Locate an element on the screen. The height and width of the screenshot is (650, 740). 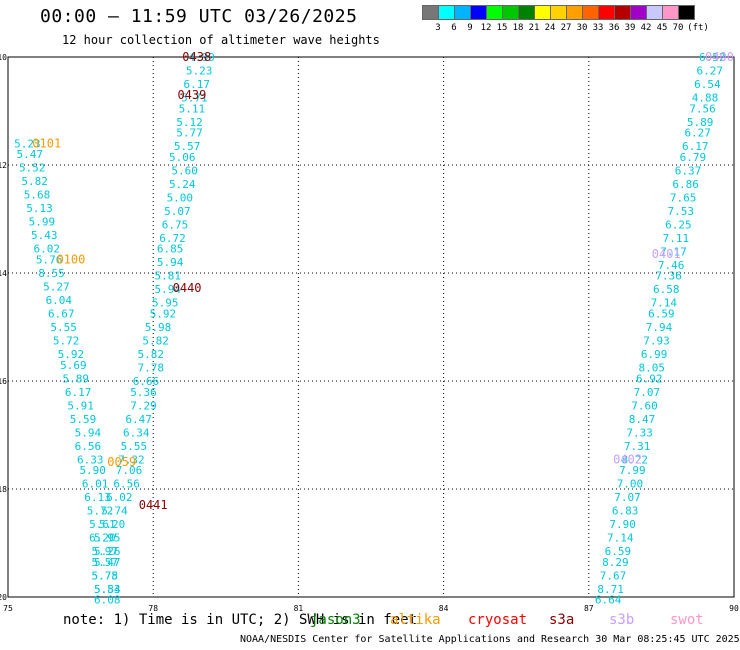
swh-value: 5.59 is located at coordinates (83, 419).